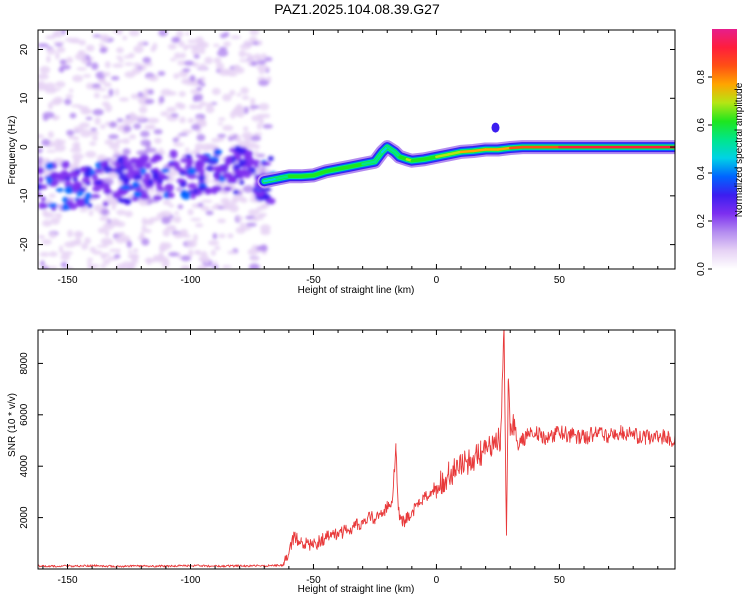  What do you see at coordinates (24, 466) in the screenshot?
I see `y-tick-label: 4000` at bounding box center [24, 466].